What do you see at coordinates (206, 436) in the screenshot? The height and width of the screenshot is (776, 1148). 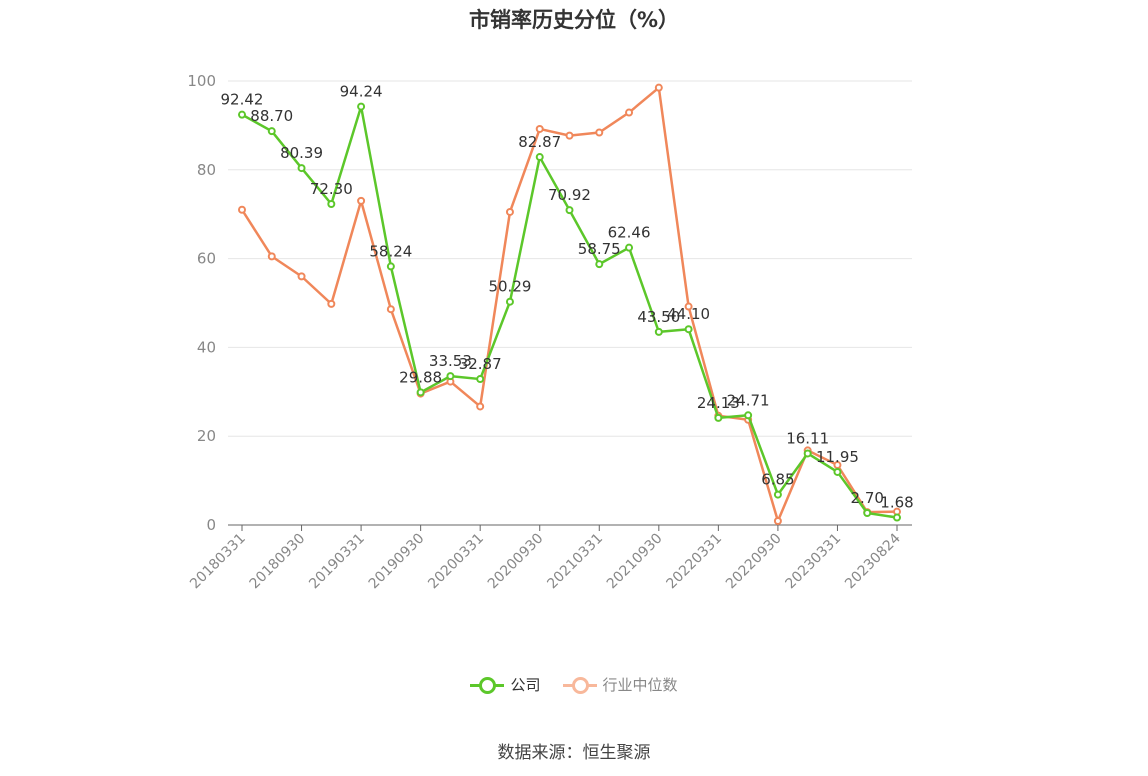 I see `y-tick-label: 20` at bounding box center [206, 436].